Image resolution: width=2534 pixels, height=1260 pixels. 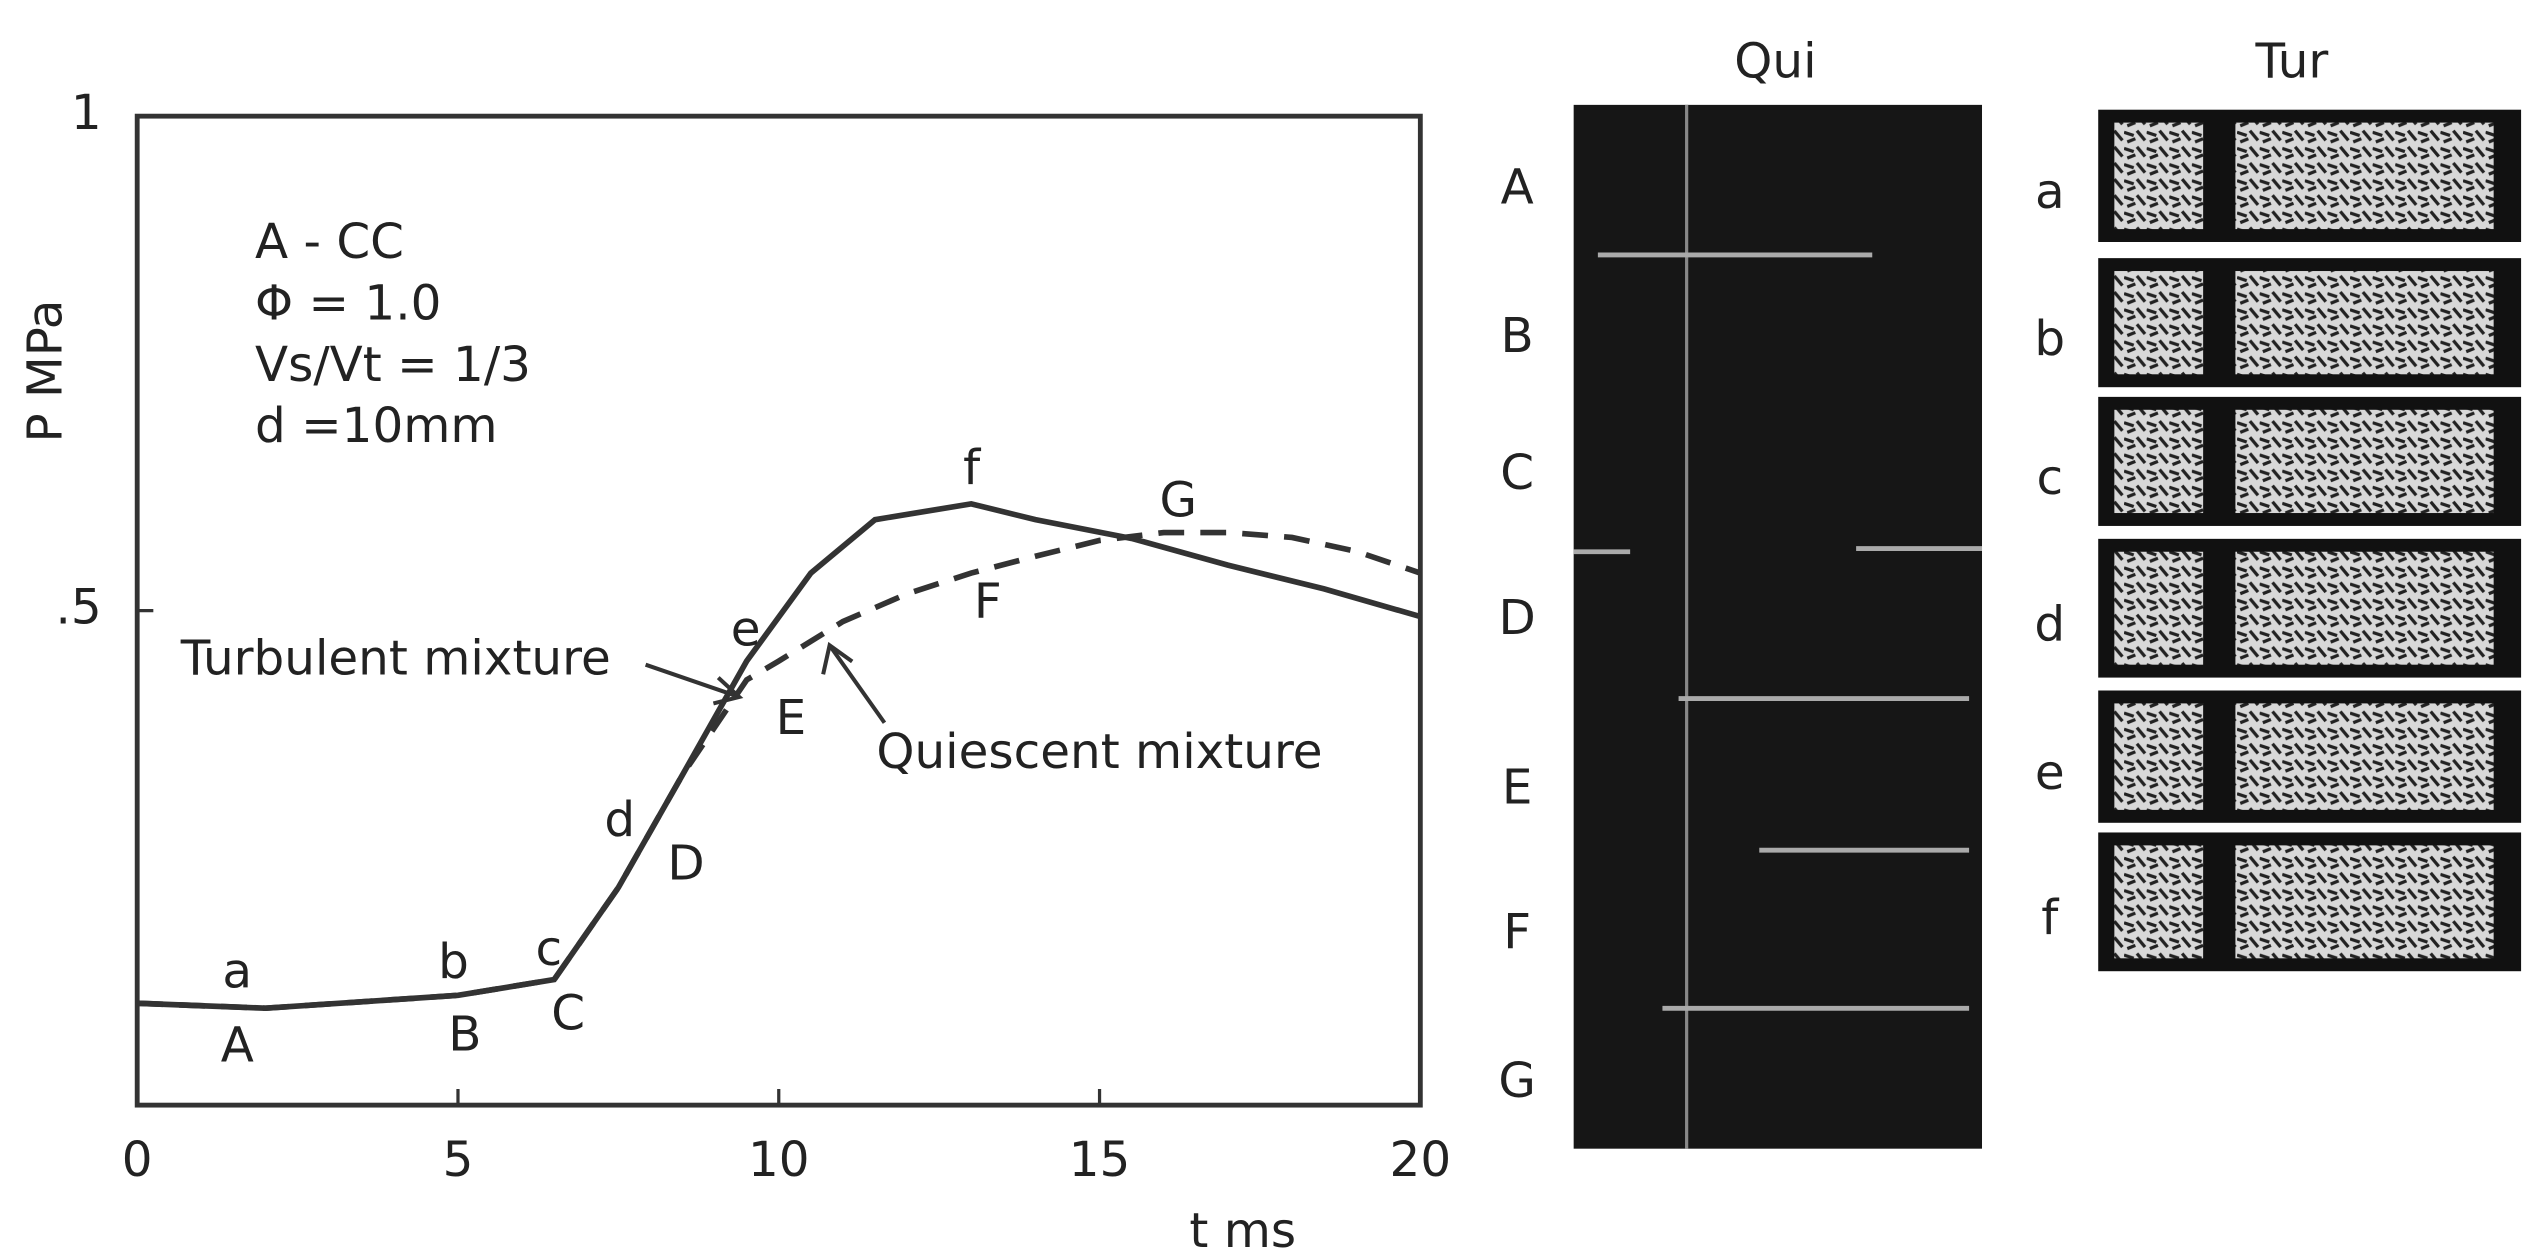 I want to click on series-label: Quiescent mixture, so click(x=1099, y=752).